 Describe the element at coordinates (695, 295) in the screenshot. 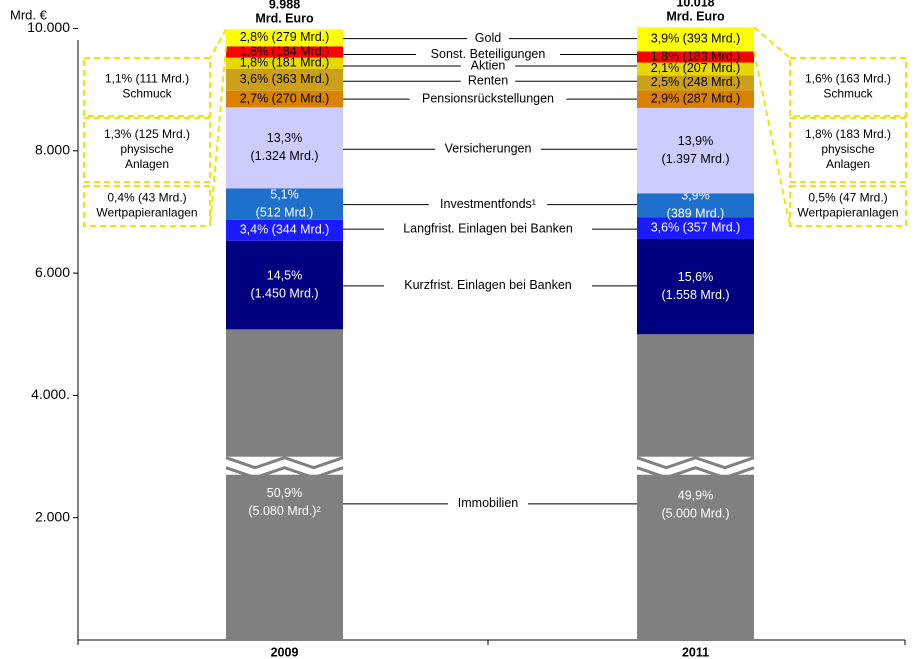

I see `data-label: (1.558 Mrd.)` at that location.